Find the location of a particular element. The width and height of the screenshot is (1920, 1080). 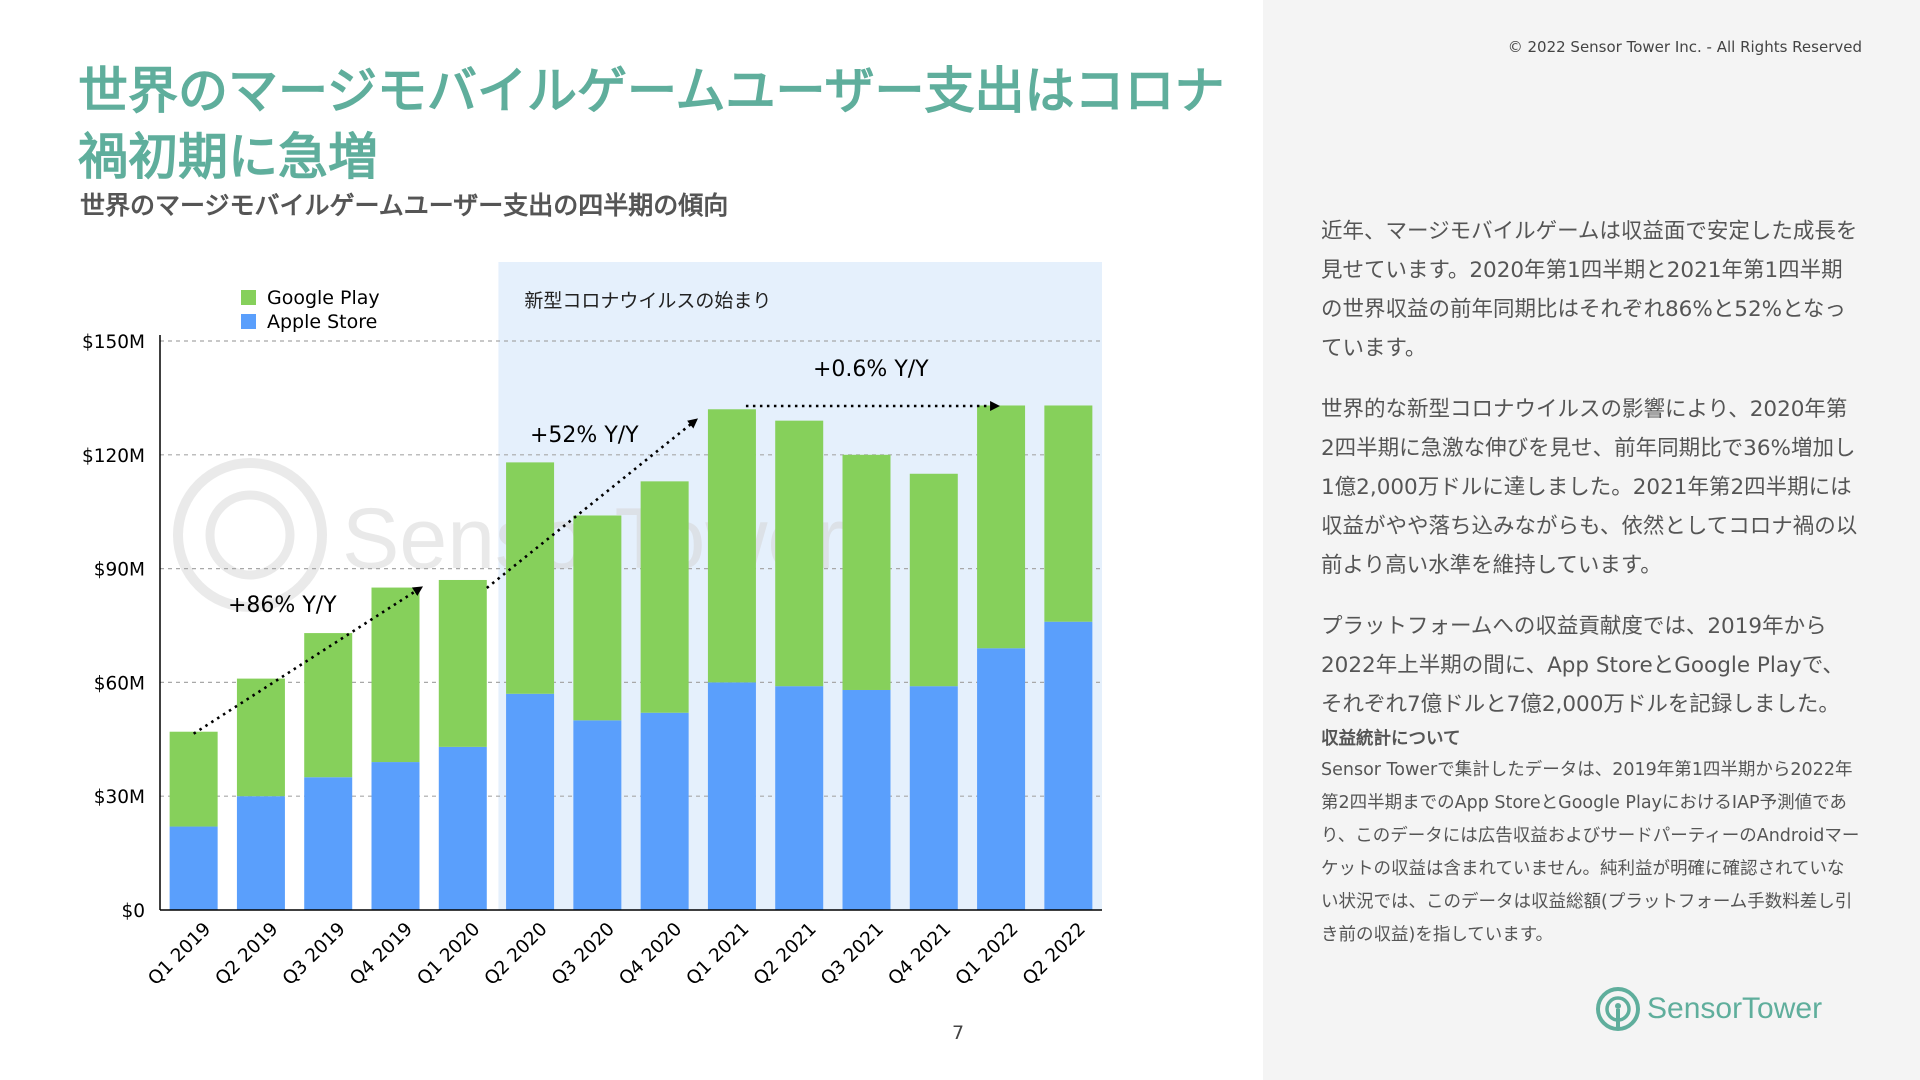

revenue-note-heading: 収益統計について is located at coordinates (1391, 739).